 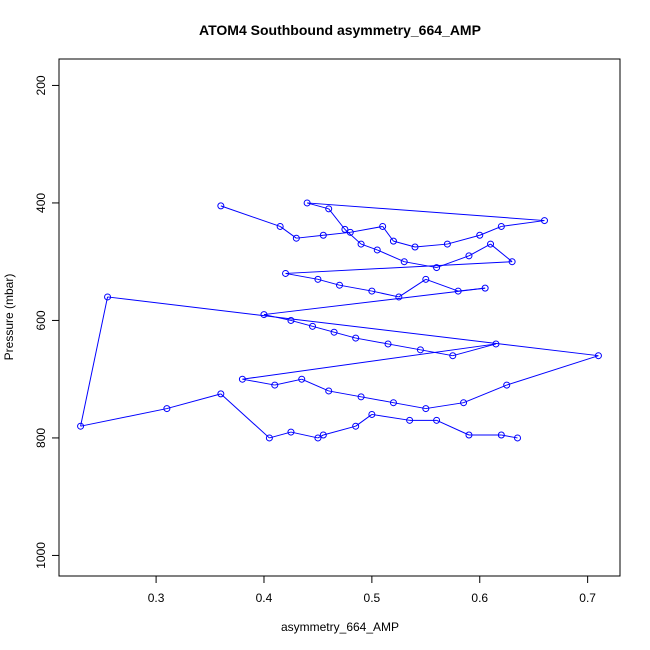 I want to click on x-tick-label: 0.4, so click(x=264, y=598).